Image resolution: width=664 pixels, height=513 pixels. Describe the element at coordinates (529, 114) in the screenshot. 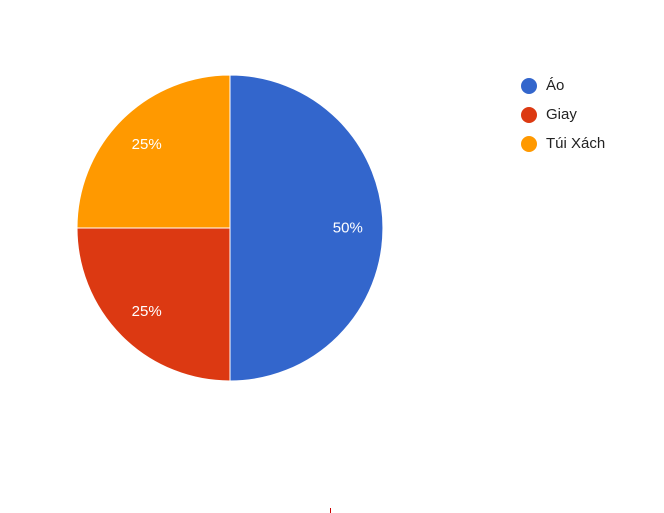

I see `legend-swatch-giay` at that location.